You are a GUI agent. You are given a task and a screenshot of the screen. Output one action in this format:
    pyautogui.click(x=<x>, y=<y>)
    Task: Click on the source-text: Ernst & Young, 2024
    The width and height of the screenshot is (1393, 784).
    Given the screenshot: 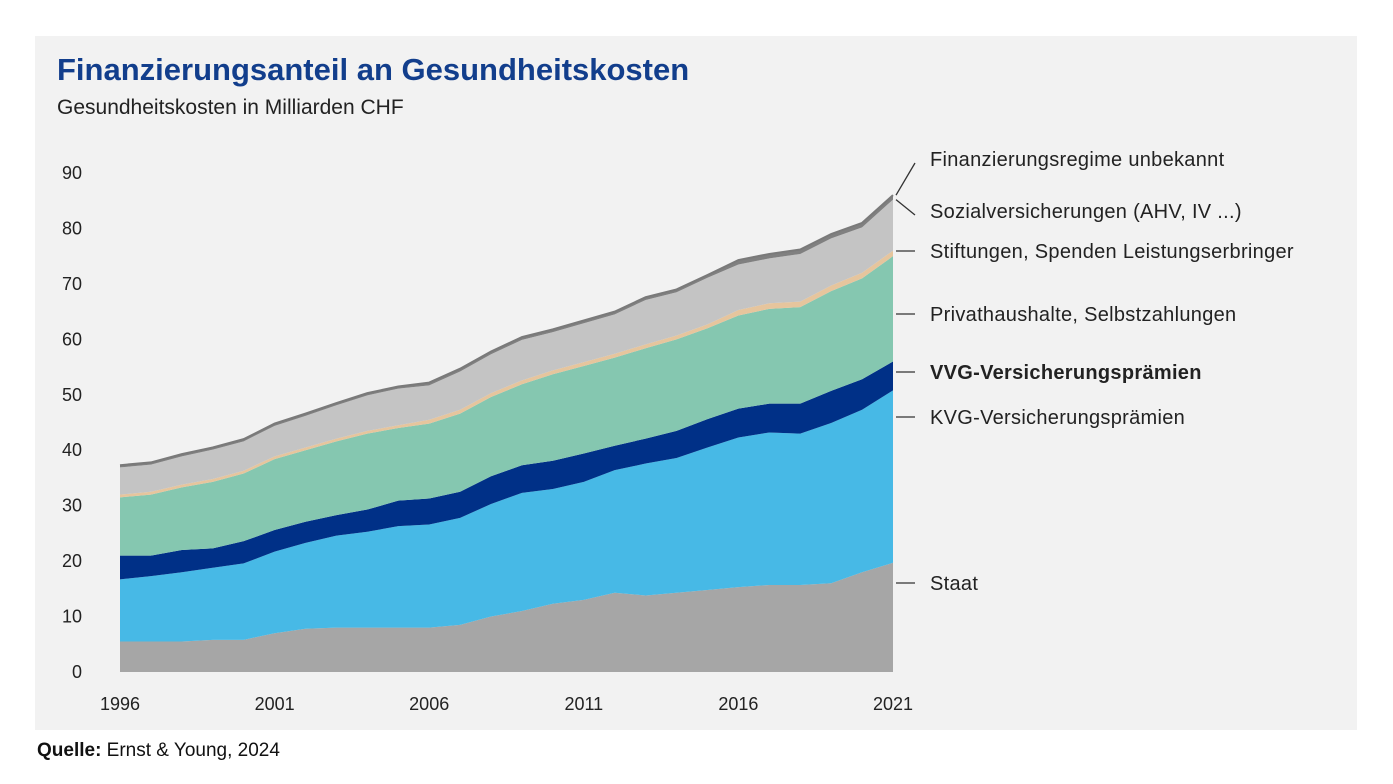 What is the action you would take?
    pyautogui.click(x=190, y=750)
    